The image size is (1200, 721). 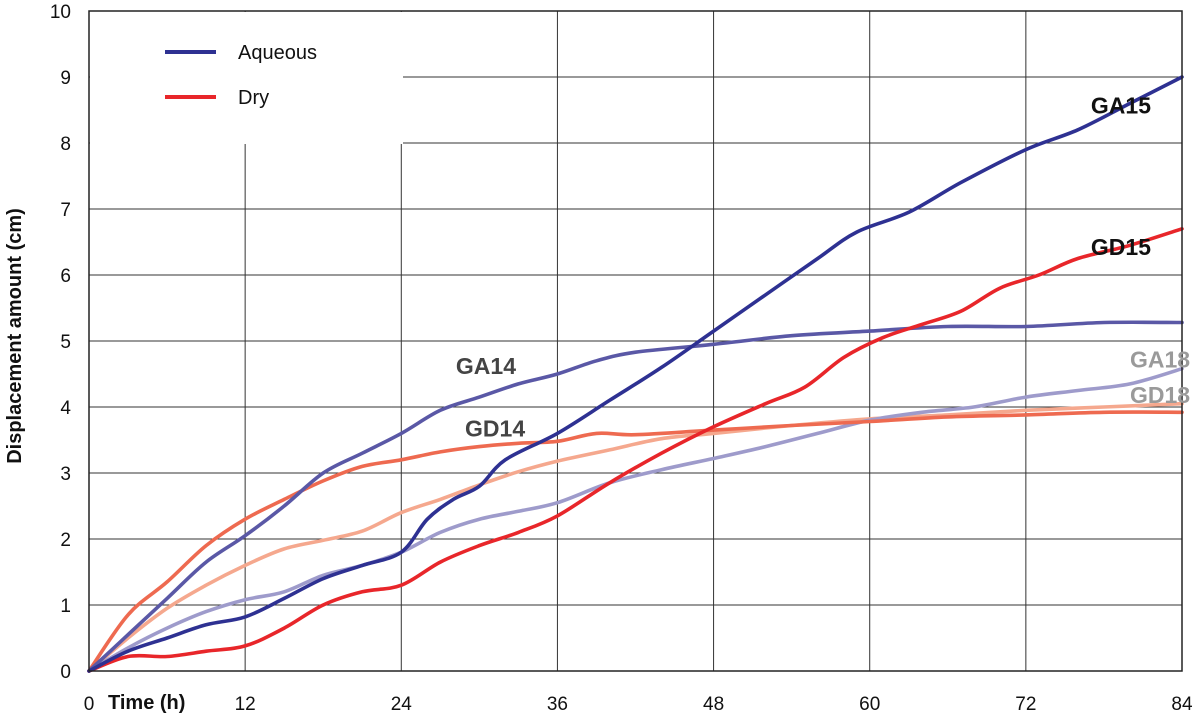 I want to click on y-tick-label: 6, so click(x=65, y=276).